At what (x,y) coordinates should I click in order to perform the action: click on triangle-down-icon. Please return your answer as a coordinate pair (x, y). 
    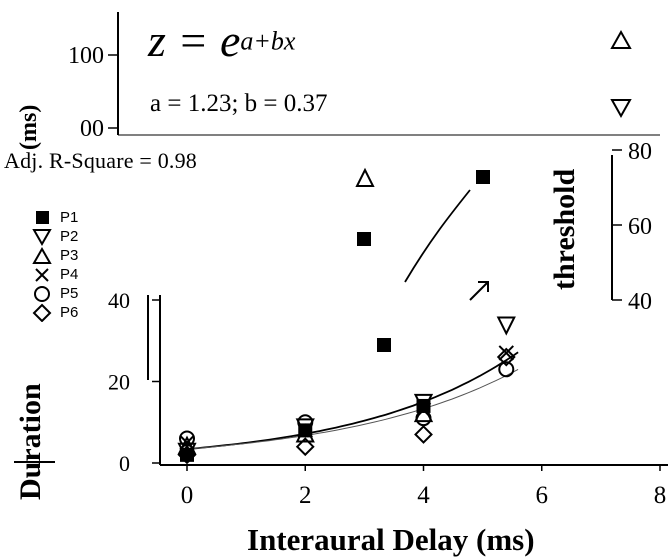
    Looking at the image, I should click on (42, 237).